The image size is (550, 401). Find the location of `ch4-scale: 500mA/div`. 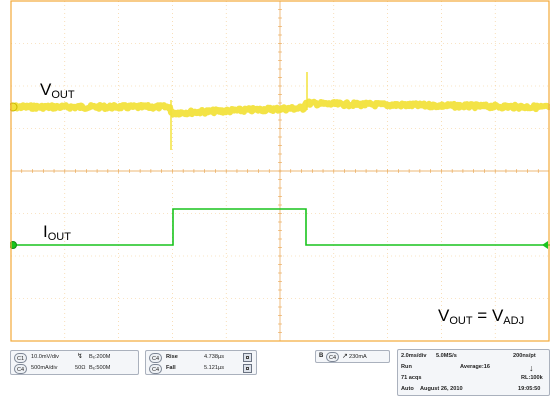

ch4-scale: 500mA/div is located at coordinates (44, 368).